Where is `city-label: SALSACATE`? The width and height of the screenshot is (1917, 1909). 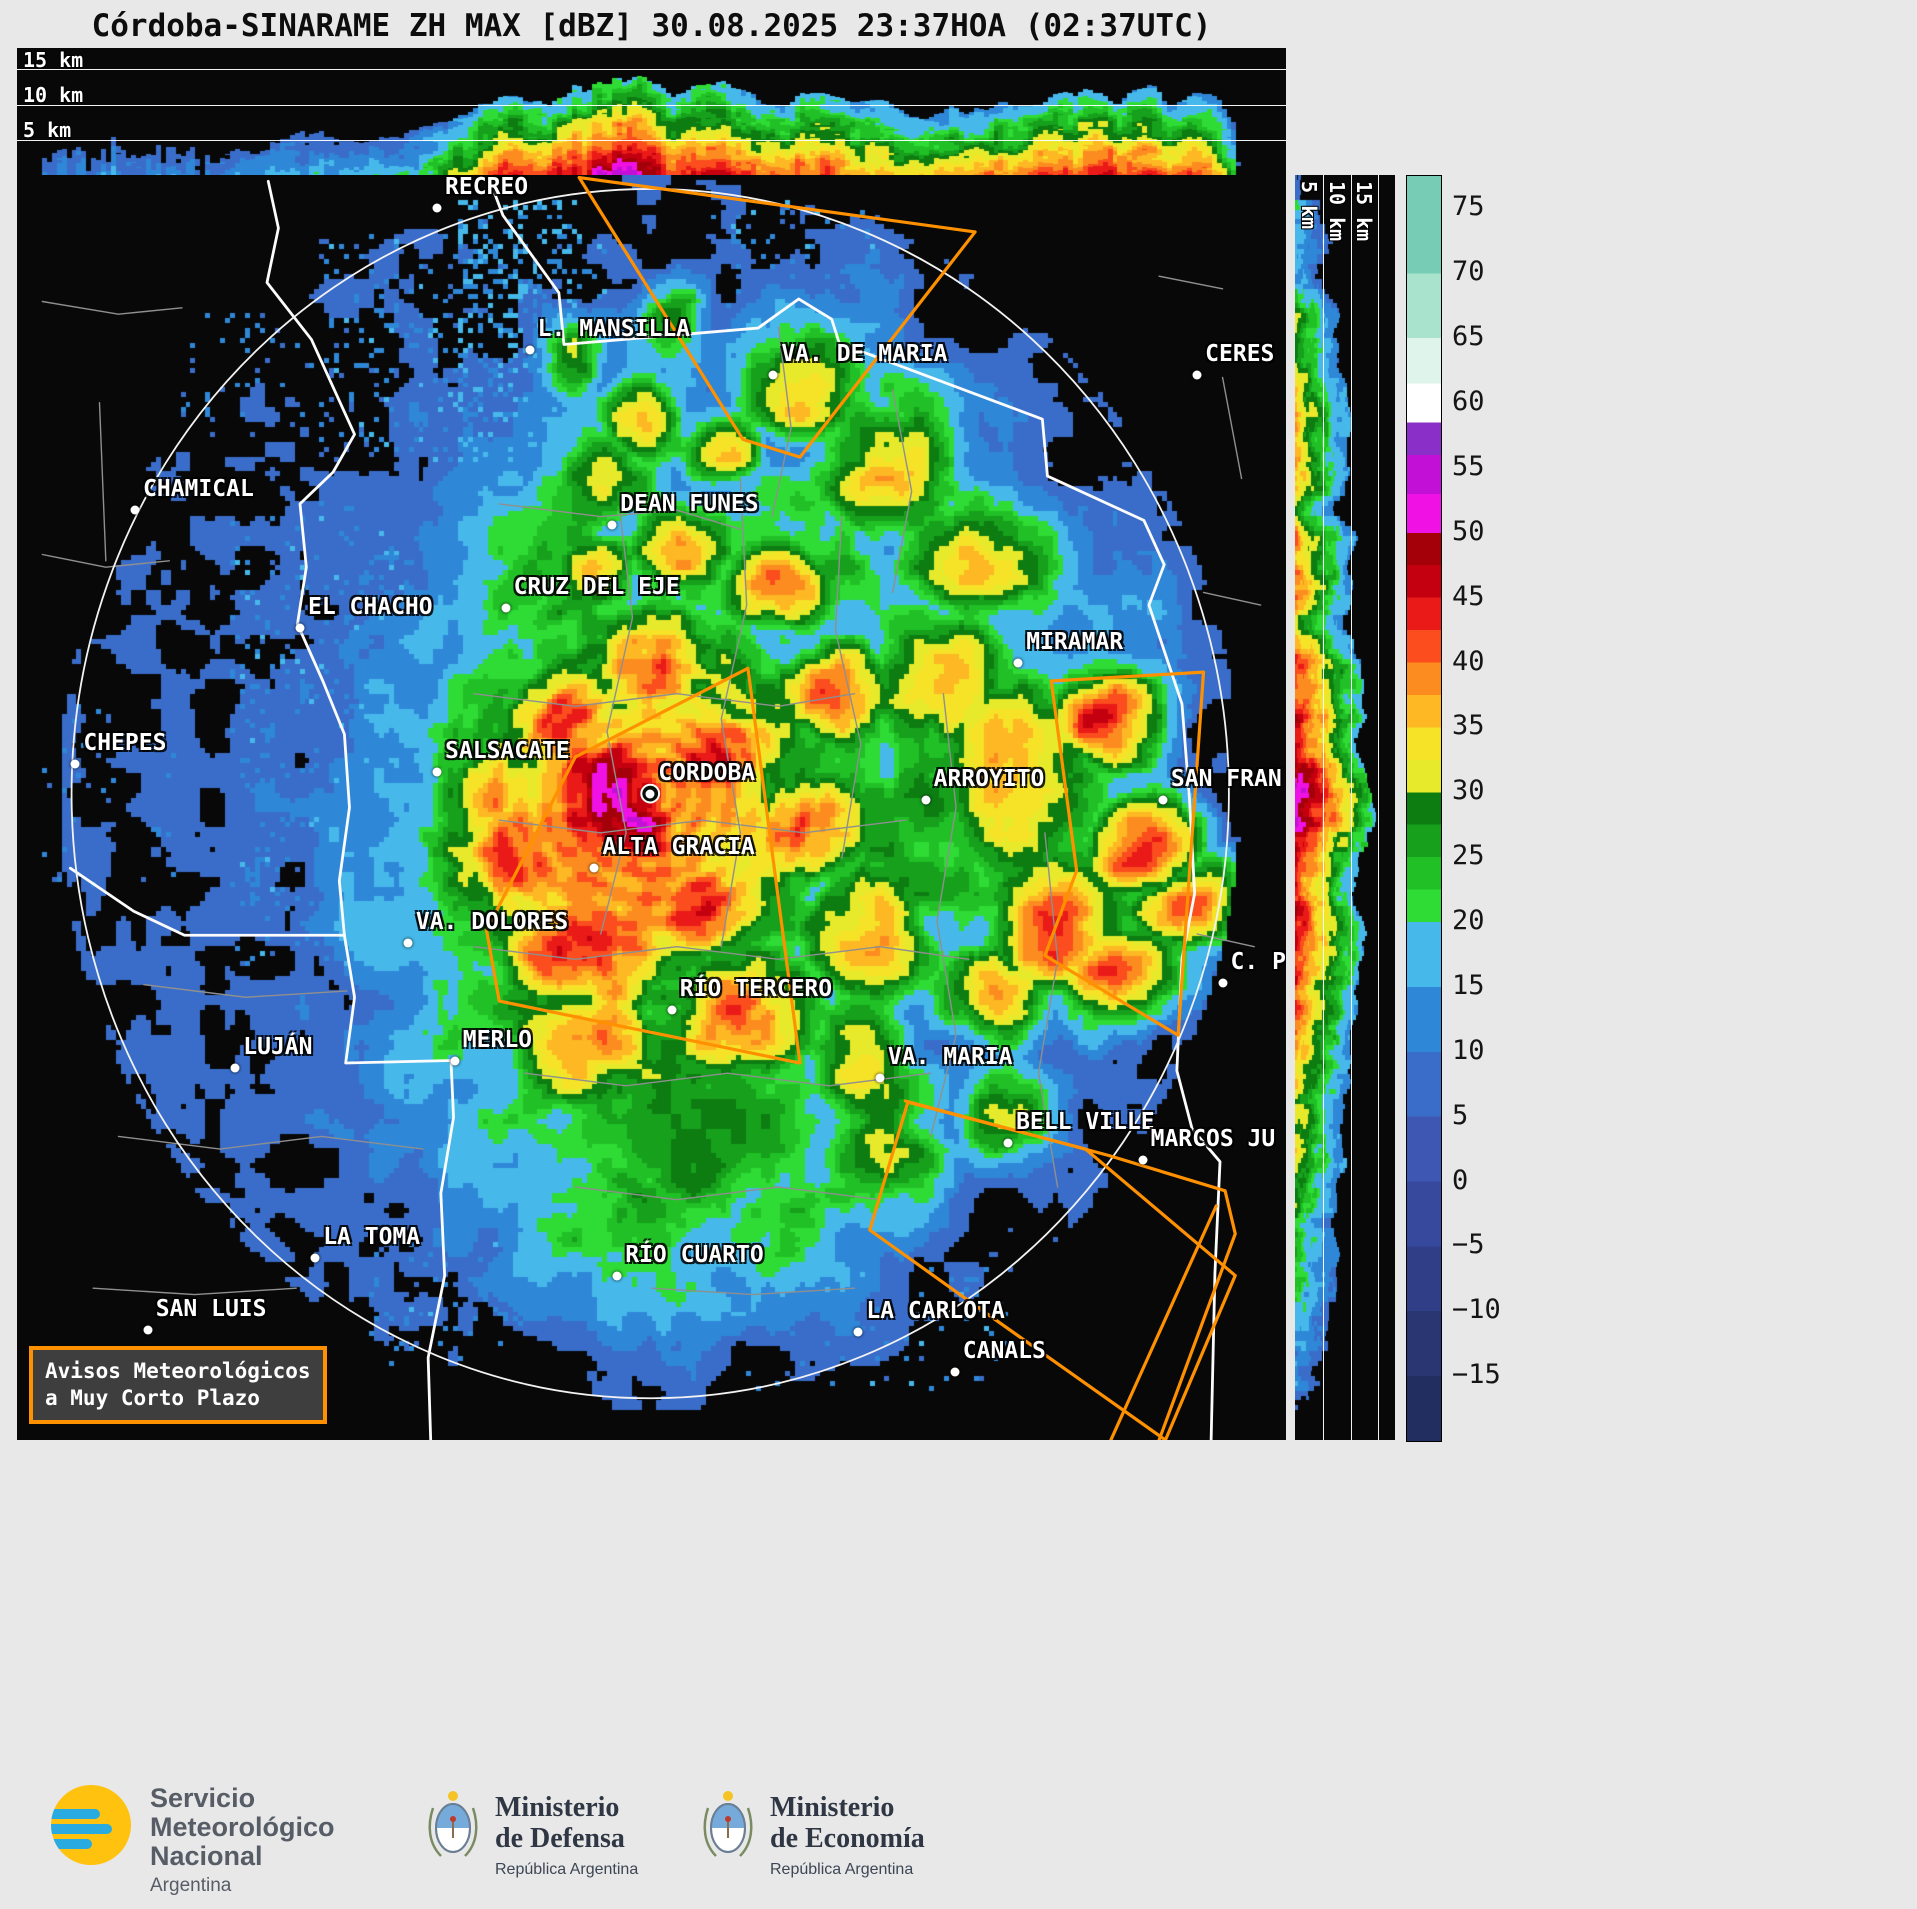 city-label: SALSACATE is located at coordinates (507, 751).